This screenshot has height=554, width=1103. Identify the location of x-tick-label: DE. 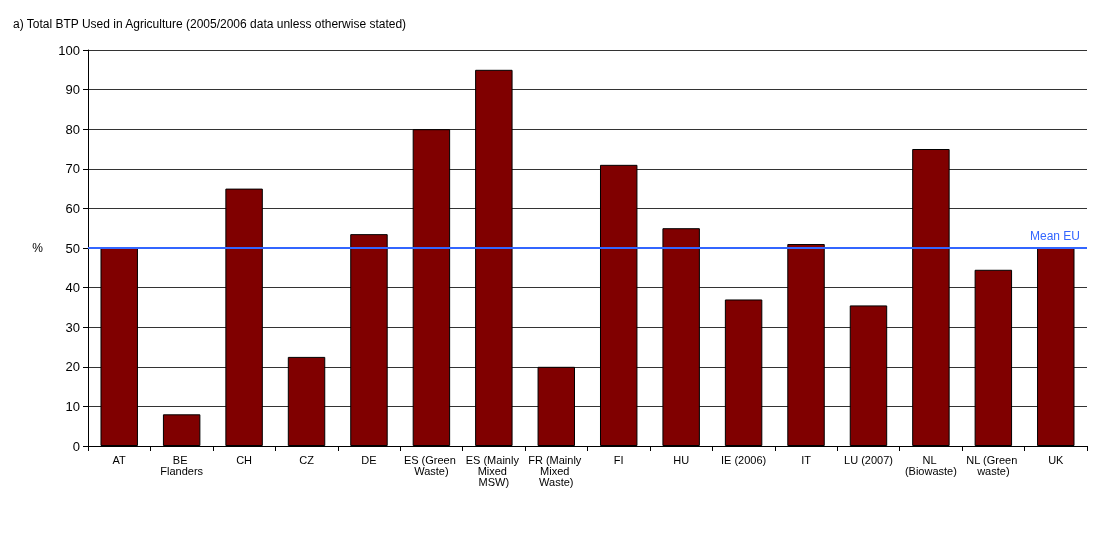
(369, 459).